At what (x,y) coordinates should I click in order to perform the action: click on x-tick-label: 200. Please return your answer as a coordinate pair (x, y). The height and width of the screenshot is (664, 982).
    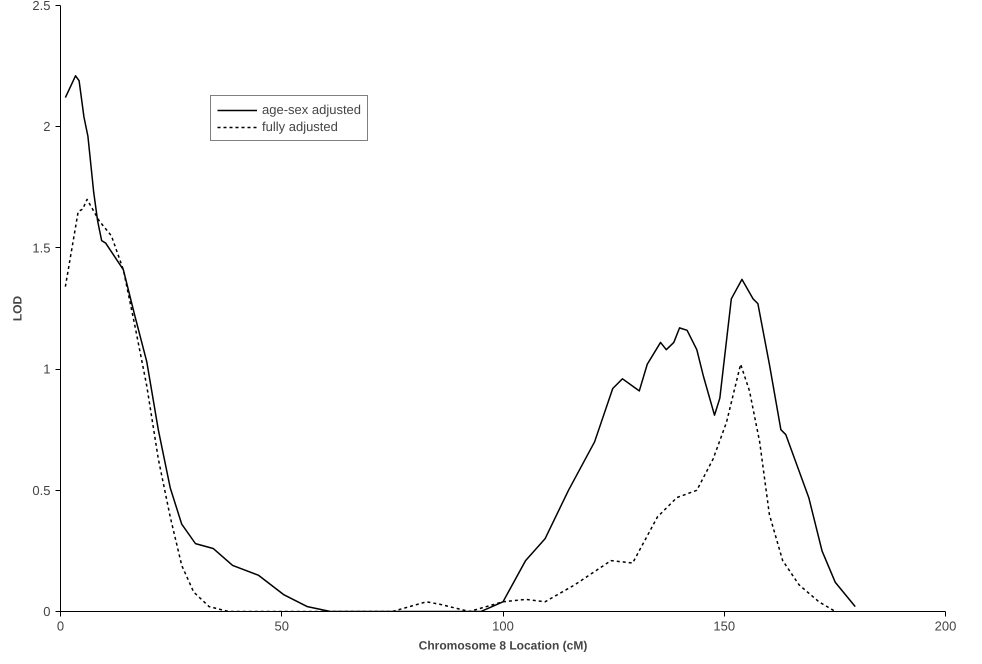
    Looking at the image, I should click on (945, 626).